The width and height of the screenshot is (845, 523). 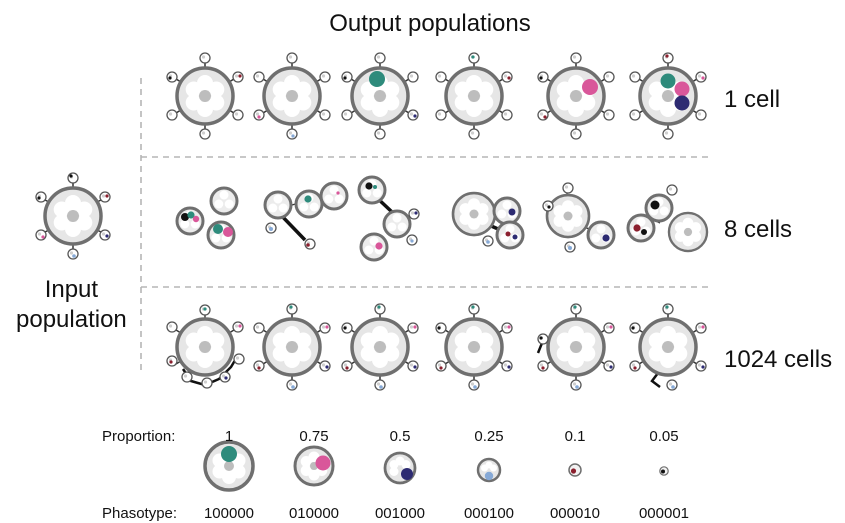 I want to click on row3-col1-cluster, so click(x=205, y=346).